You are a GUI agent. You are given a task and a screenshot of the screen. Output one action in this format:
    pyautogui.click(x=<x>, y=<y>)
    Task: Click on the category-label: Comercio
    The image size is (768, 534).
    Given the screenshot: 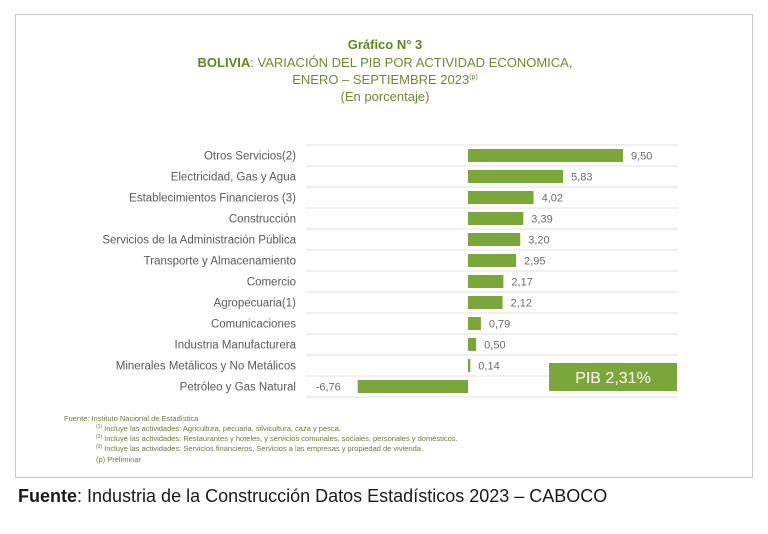 What is the action you would take?
    pyautogui.click(x=271, y=283)
    